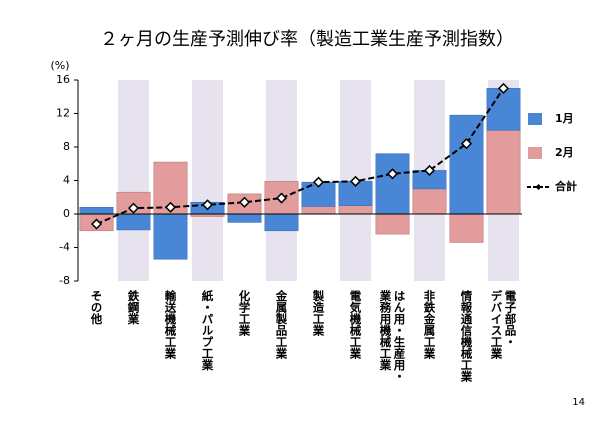 This screenshot has width=615, height=426. What do you see at coordinates (307, 39) in the screenshot?
I see `chart-title: ２ヶ月の生産予測伸び率（製造工業生産予測指数）` at bounding box center [307, 39].